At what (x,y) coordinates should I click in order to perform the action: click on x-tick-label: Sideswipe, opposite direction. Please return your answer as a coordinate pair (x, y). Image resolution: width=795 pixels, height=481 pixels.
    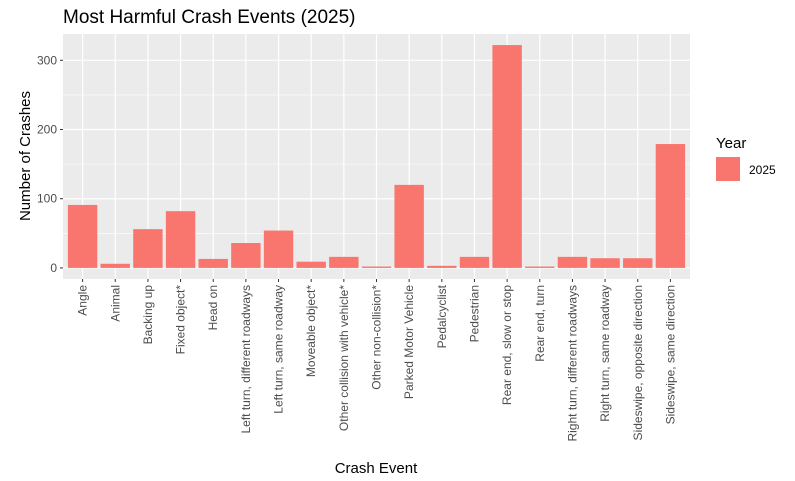
    Looking at the image, I should click on (638, 362).